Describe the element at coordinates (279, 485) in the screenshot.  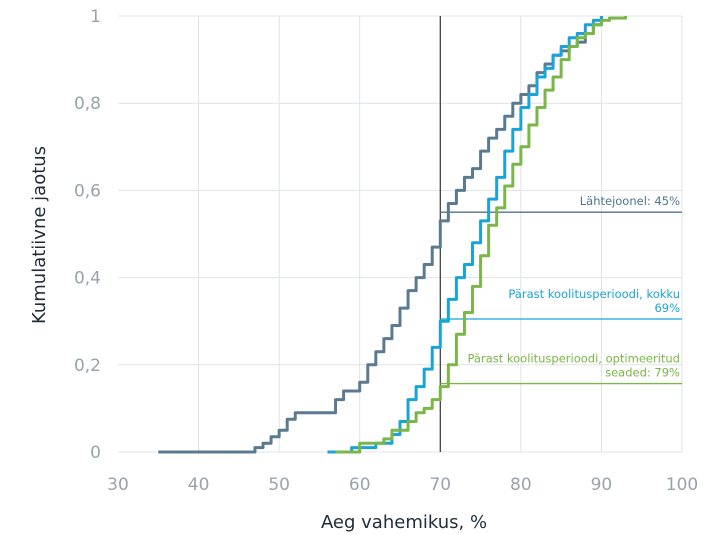
I see `x-tick-label-2: 50` at that location.